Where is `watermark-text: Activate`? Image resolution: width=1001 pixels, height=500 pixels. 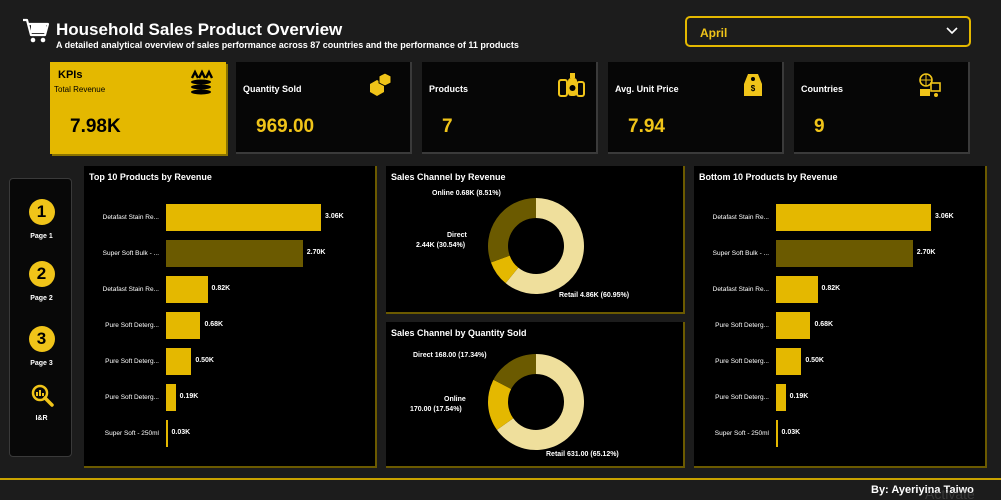
watermark-text: Activate is located at coordinates (950, 493).